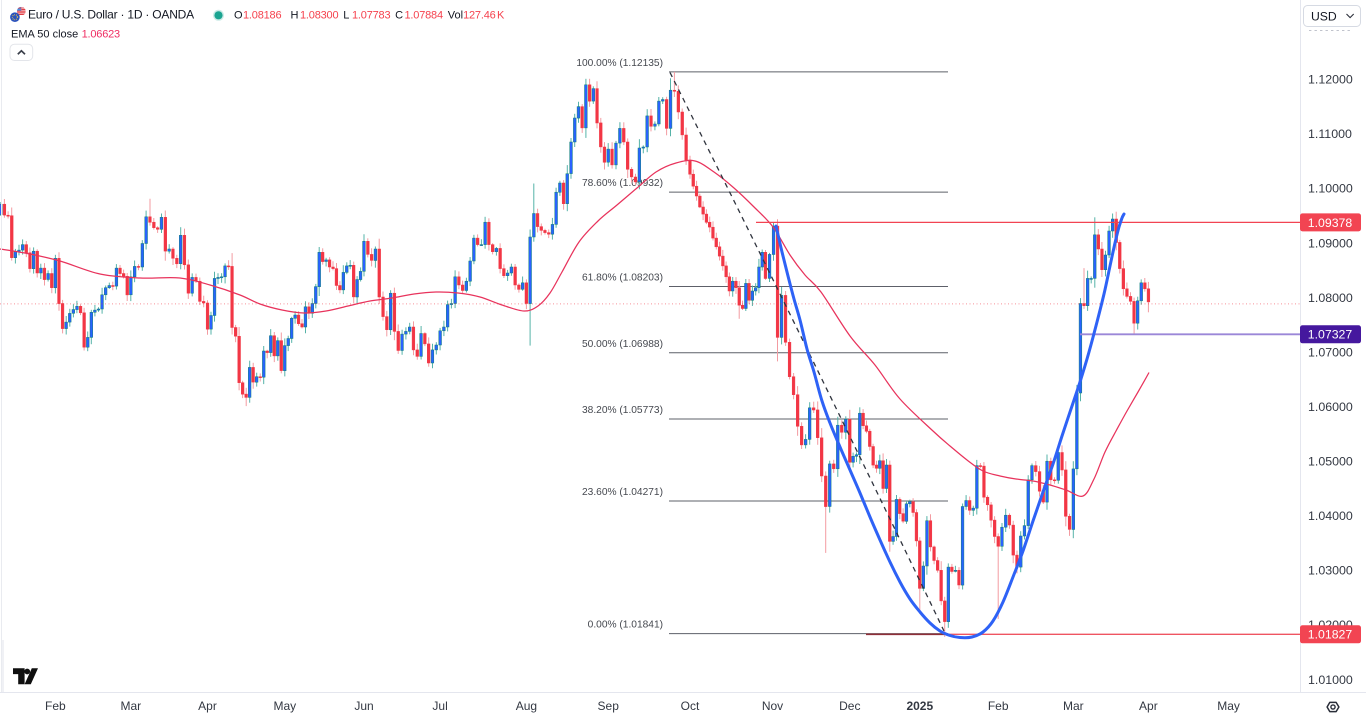 Image resolution: width=1366 pixels, height=726 pixels. Describe the element at coordinates (1330, 298) in the screenshot. I see `svg-text: 1.08000` at that location.